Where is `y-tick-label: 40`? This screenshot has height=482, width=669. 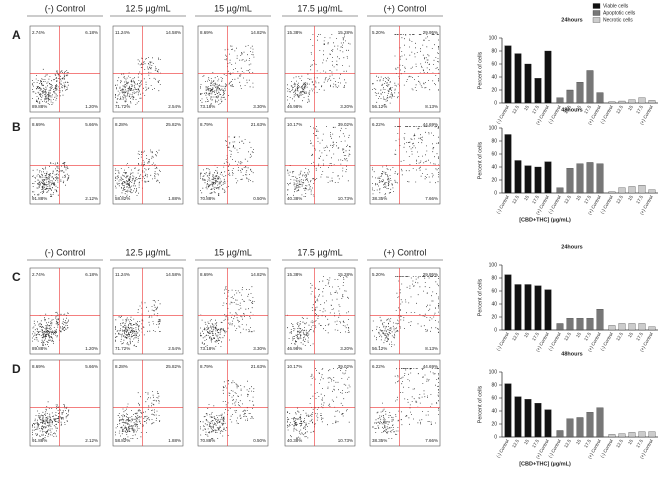 y-tick-label: 40 is located at coordinates (494, 77).